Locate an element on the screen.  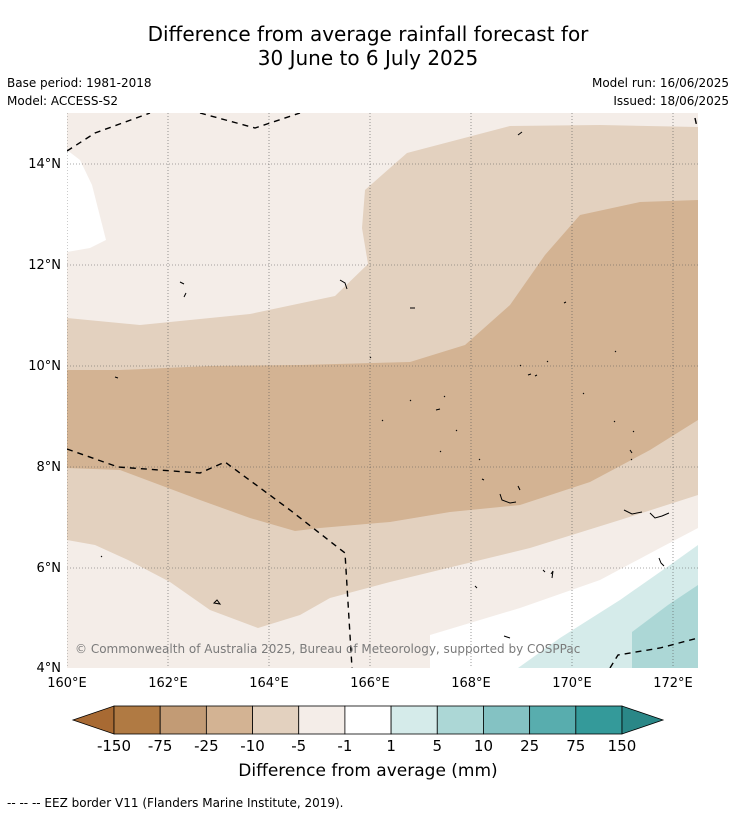
meta-left: Base period: 1981-2018 Model: ACCESS-S2 is located at coordinates (79, 92).